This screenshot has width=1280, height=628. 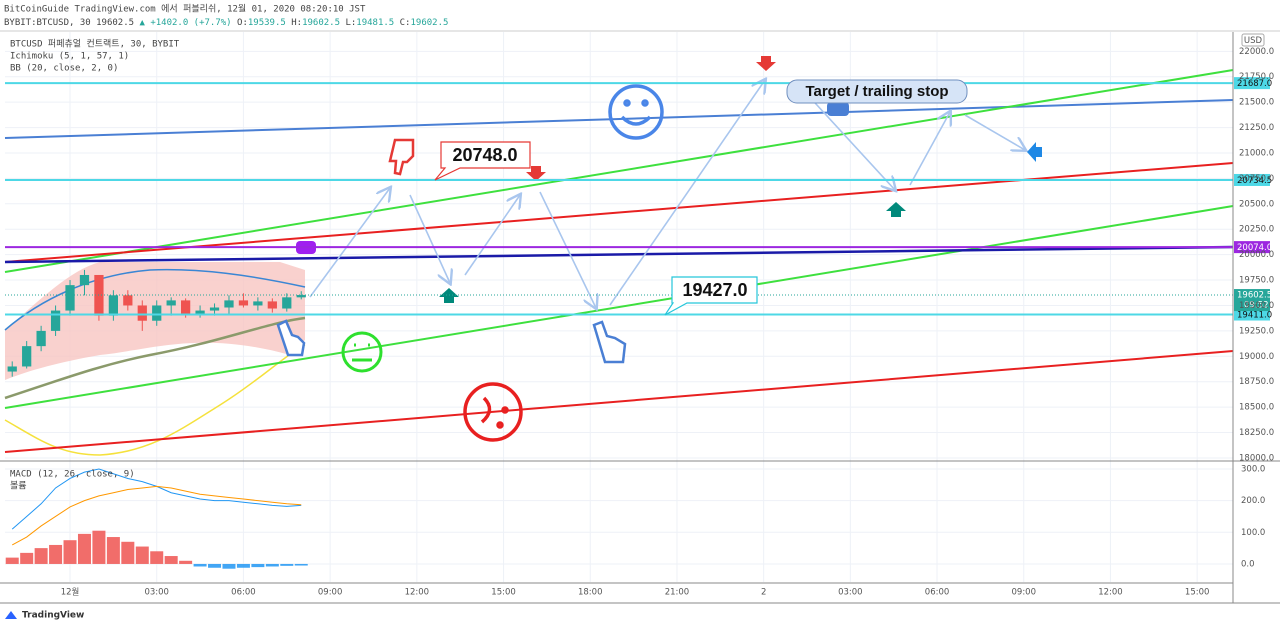 I want to click on legend: Ichimoku (5, 1, 57, 1), so click(x=69, y=57).